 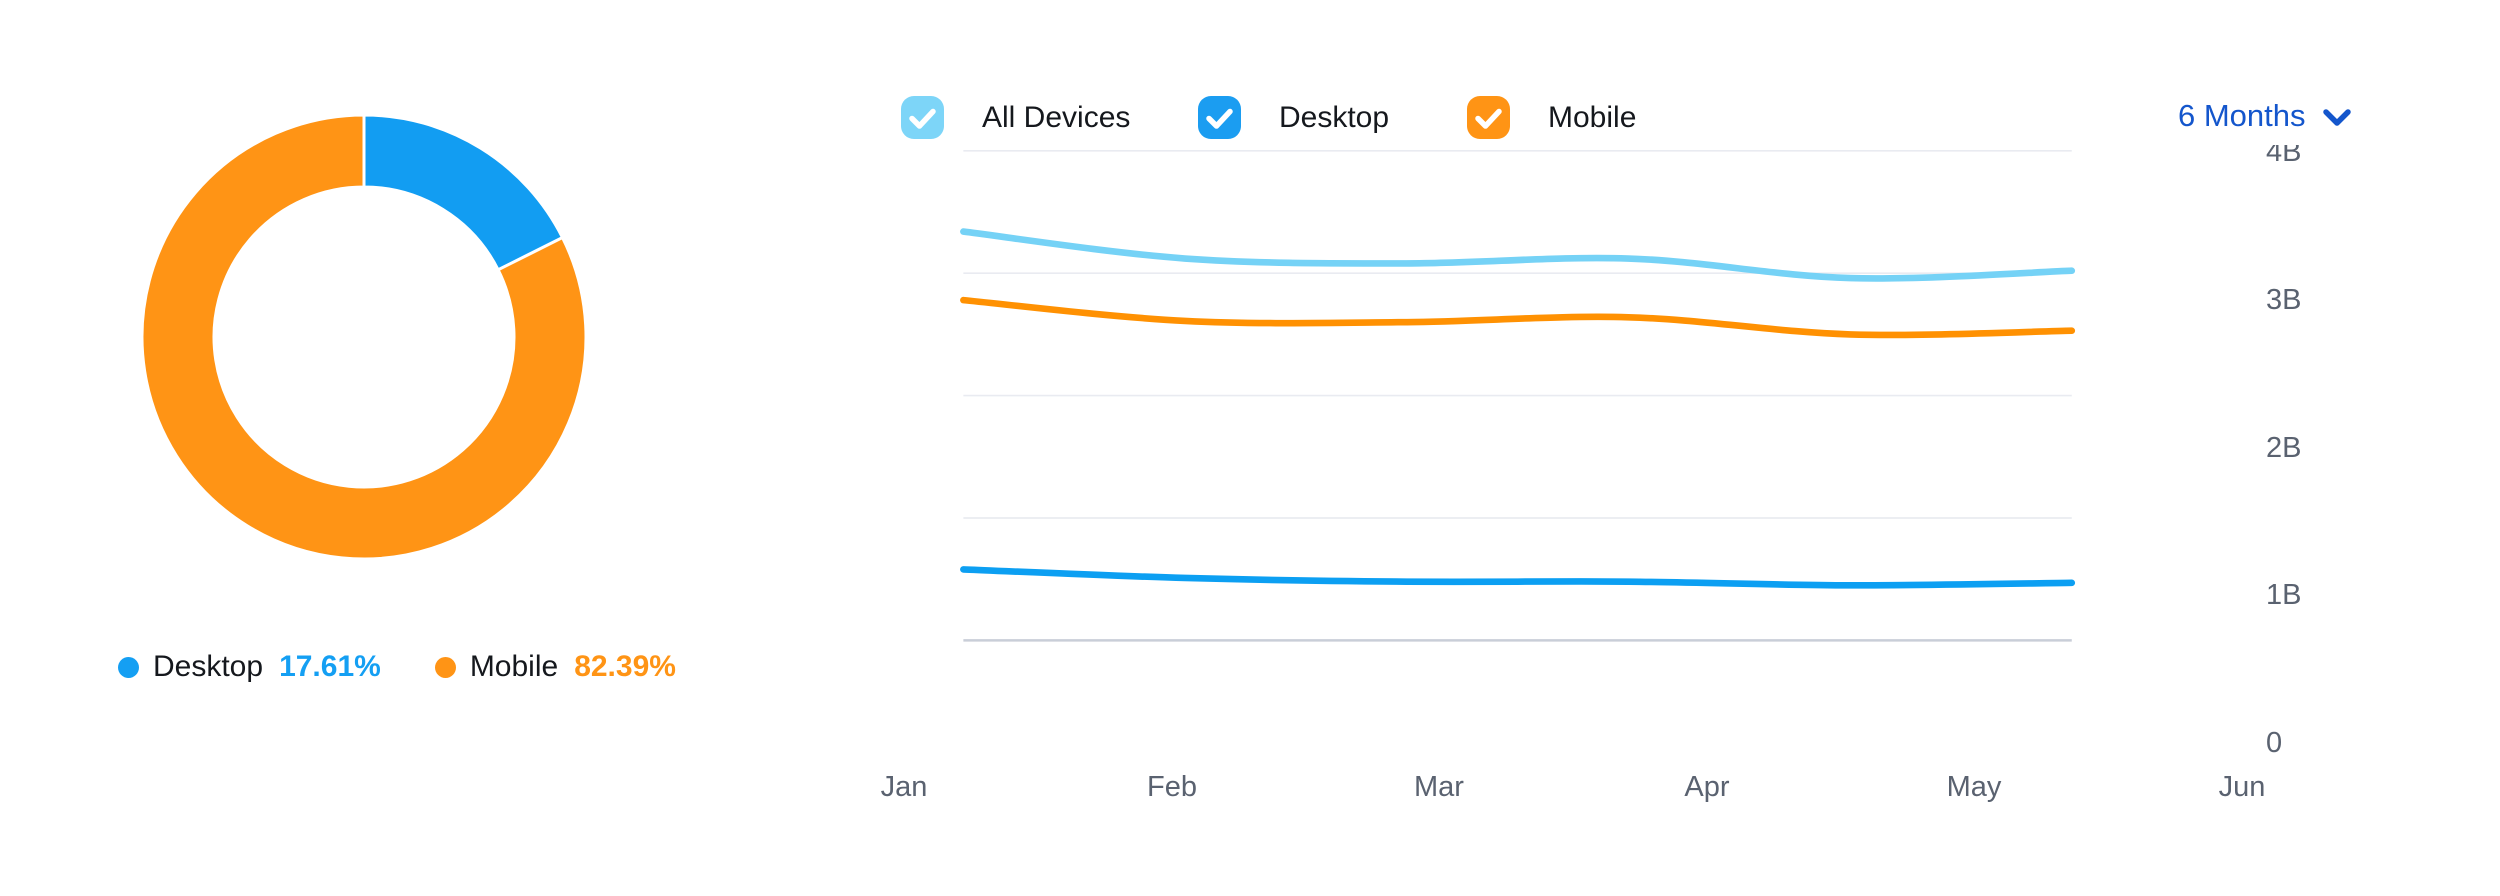 I want to click on x-tick-may: May, so click(x=1974, y=787).